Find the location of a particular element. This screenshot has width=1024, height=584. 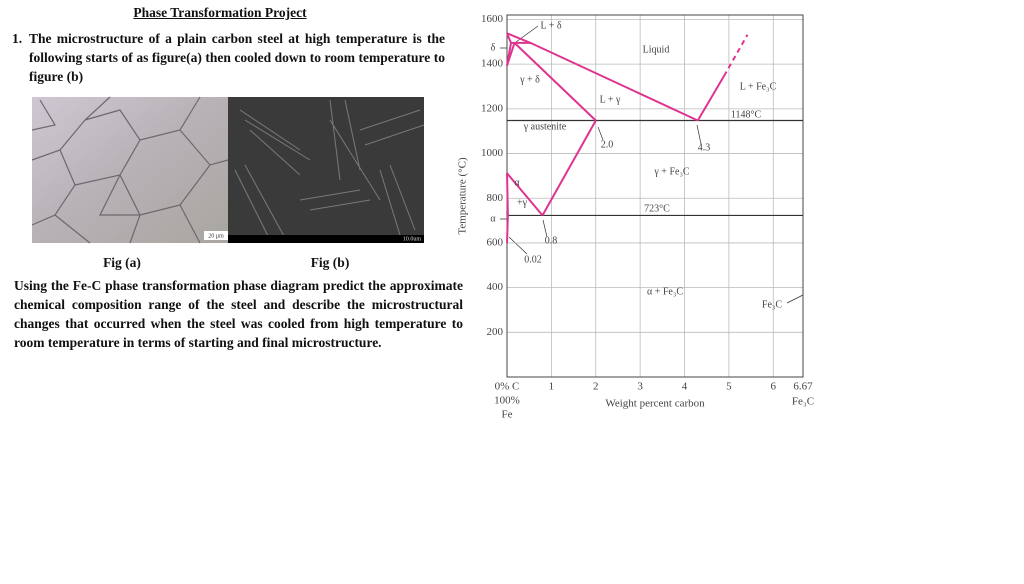

region-label: Liquid is located at coordinates (656, 49).